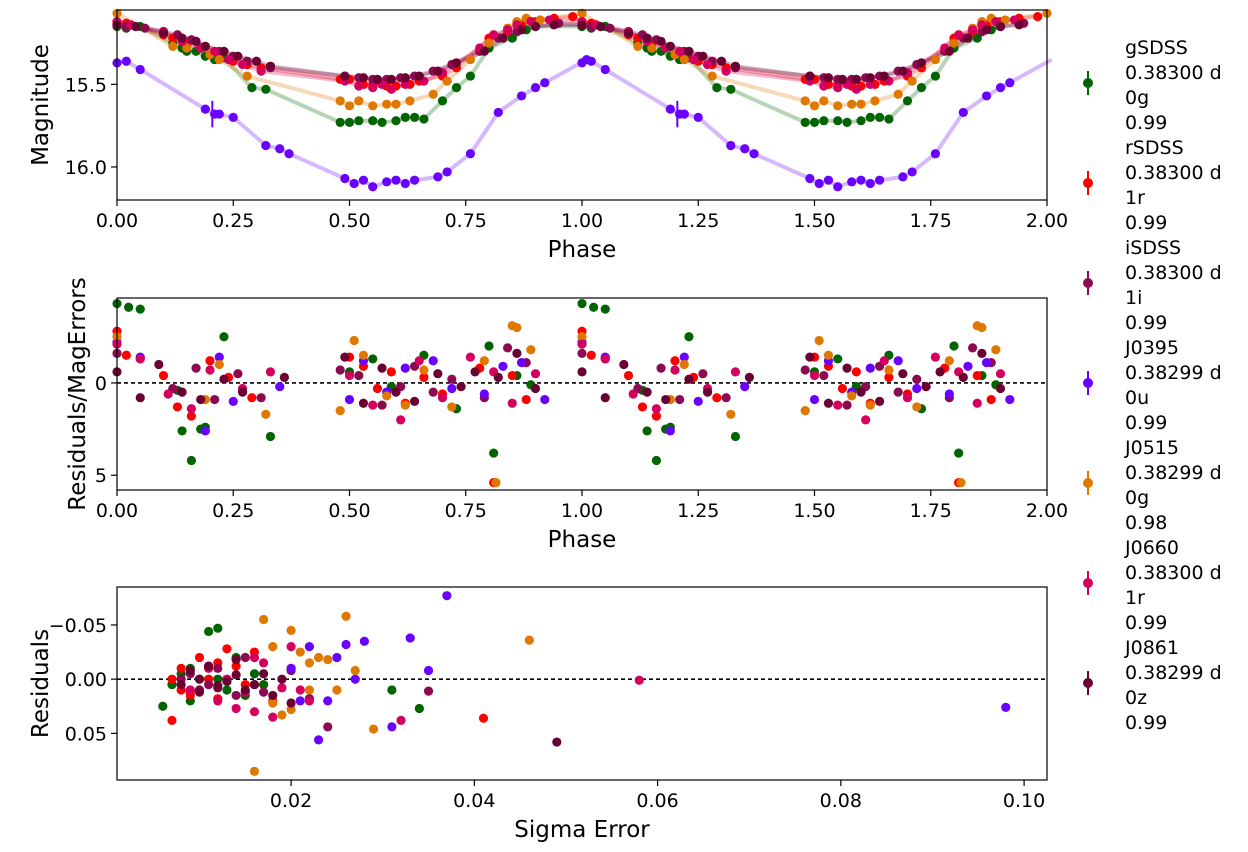 Image resolution: width=1248 pixels, height=852 pixels. I want to click on legend-label-name: J0660, so click(1152, 548).